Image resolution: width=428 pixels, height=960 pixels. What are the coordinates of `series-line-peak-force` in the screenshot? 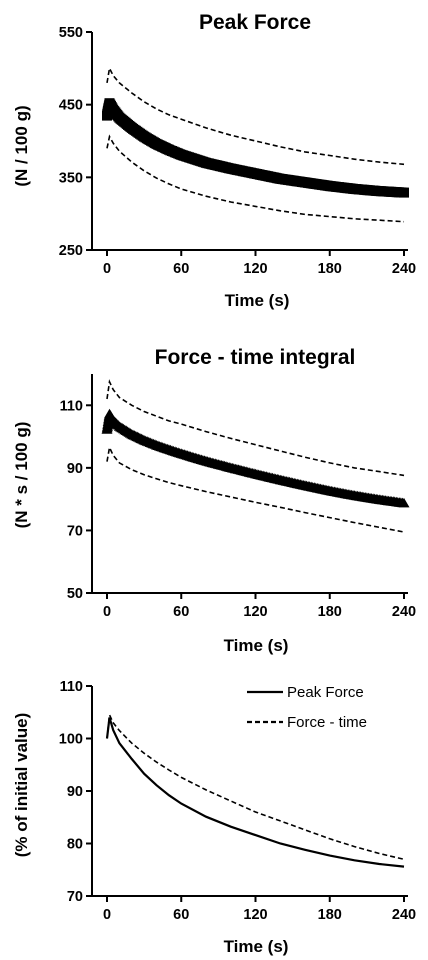 It's located at (255, 792).